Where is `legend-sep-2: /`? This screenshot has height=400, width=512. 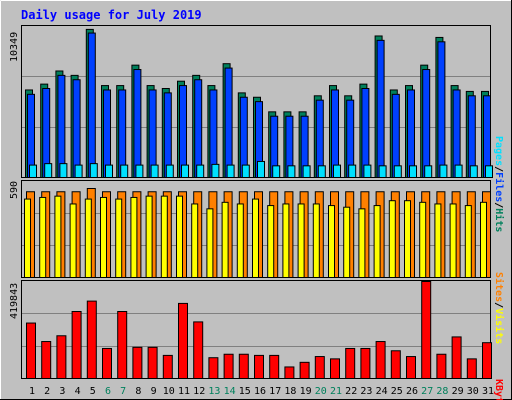 legend-sep-2: / is located at coordinates (498, 205).